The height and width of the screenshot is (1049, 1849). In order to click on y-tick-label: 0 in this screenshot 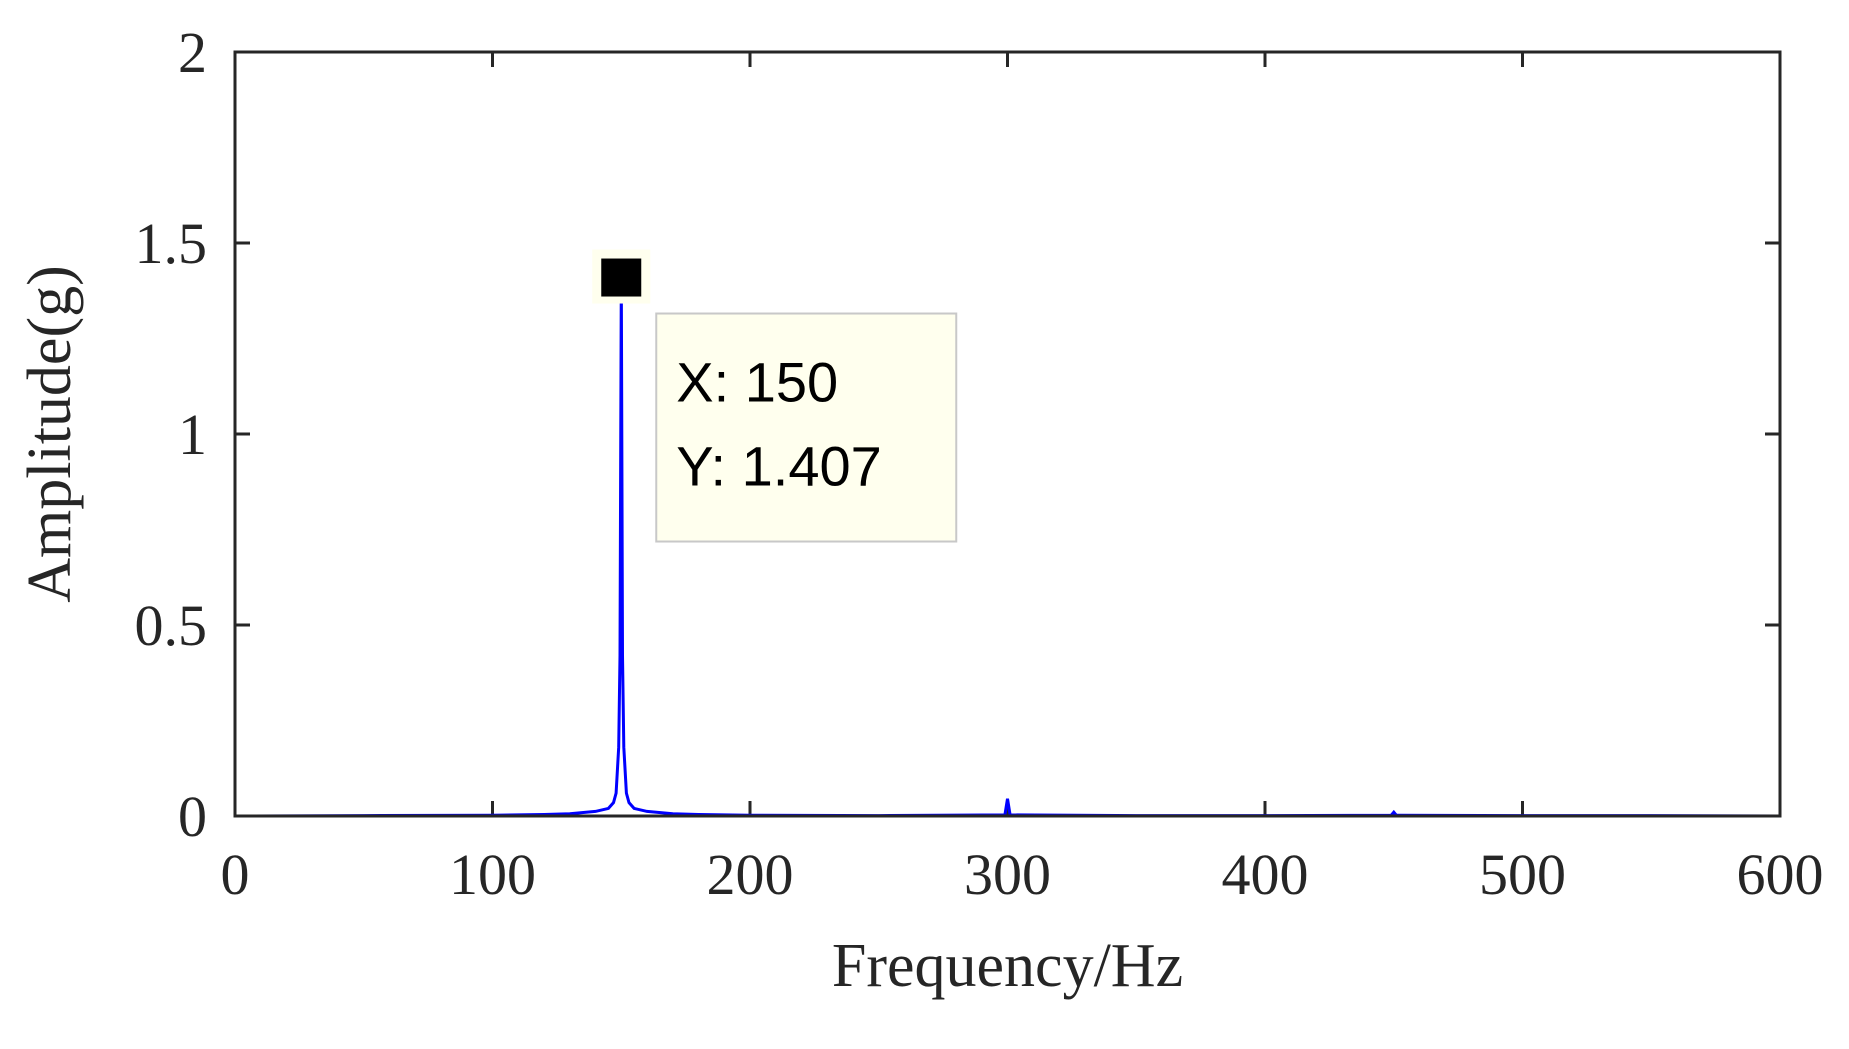, I will do `click(192, 816)`.